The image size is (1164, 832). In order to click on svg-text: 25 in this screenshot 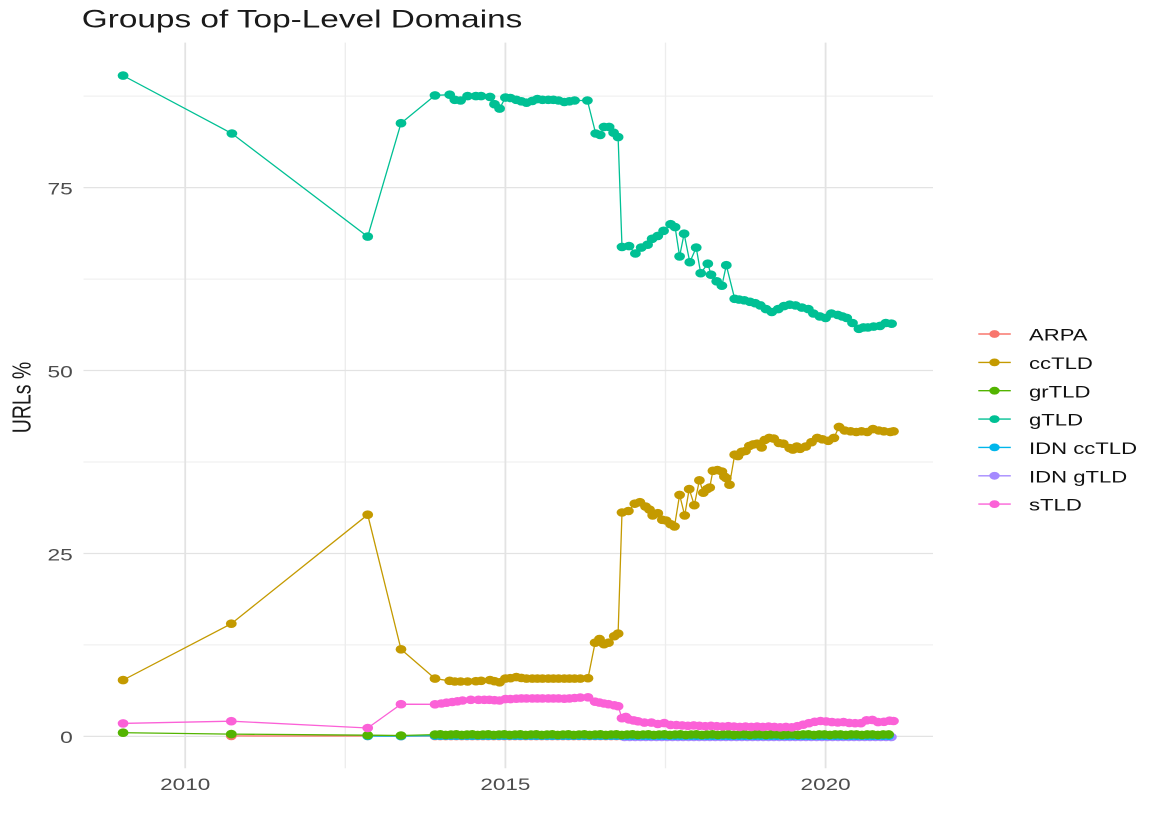, I will do `click(59, 555)`.